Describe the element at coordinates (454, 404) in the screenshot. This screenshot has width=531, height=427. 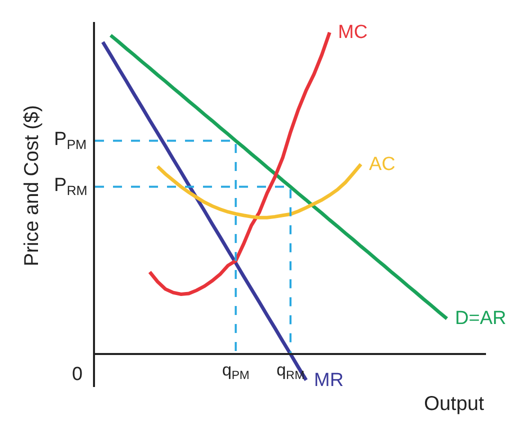
I see `x-axis-title: Output` at that location.